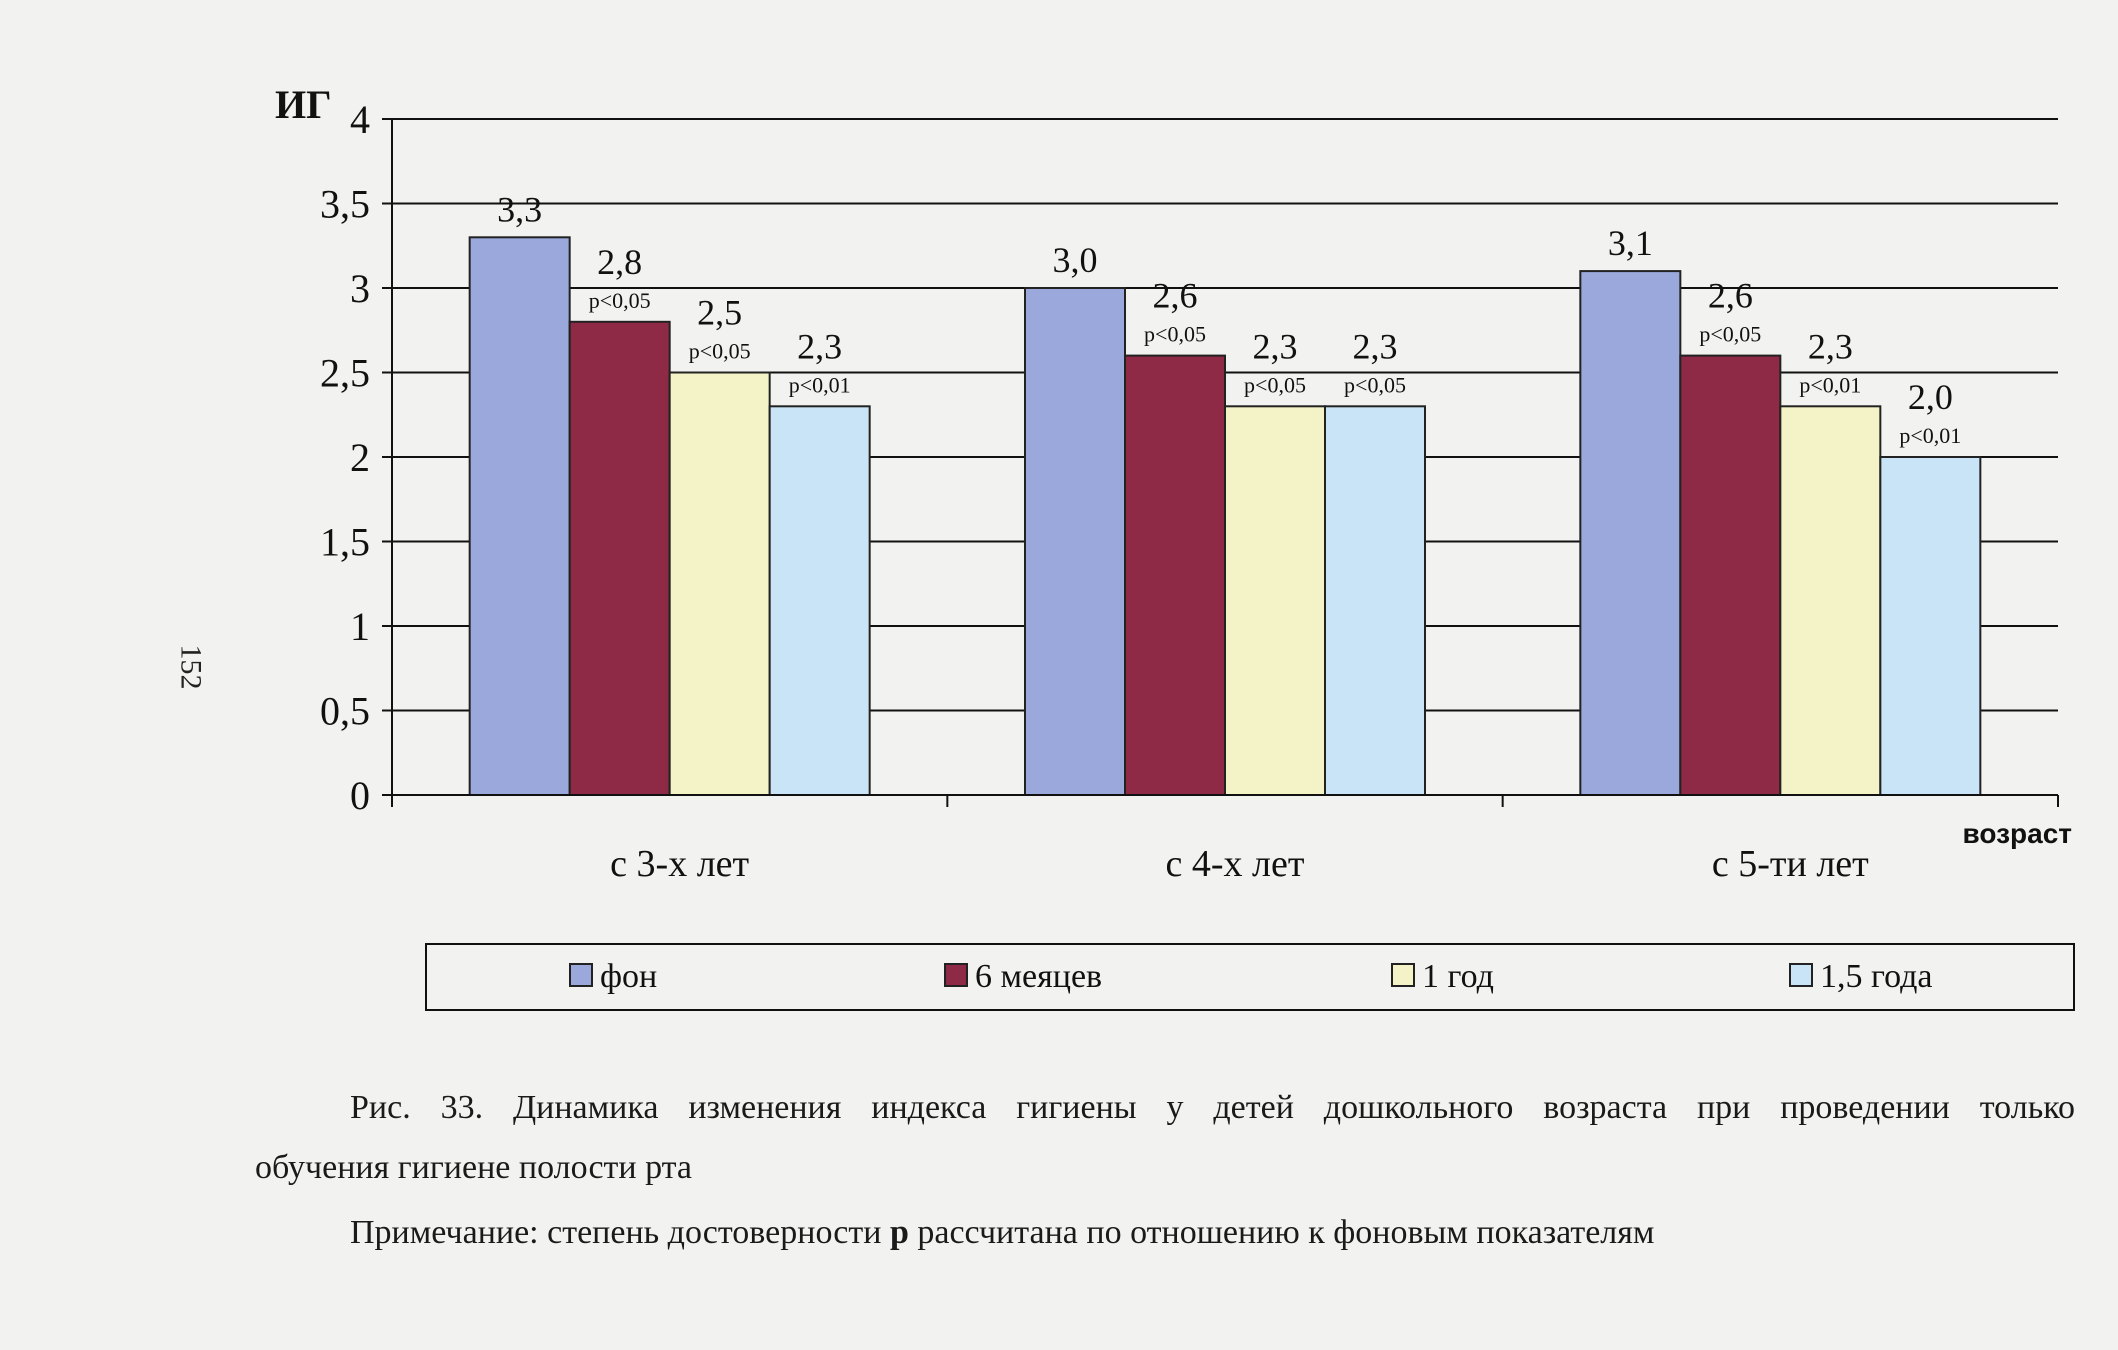 This screenshot has height=1350, width=2118. Describe the element at coordinates (1790, 864) in the screenshot. I see `x-category-label: с 5-ти лет` at that location.